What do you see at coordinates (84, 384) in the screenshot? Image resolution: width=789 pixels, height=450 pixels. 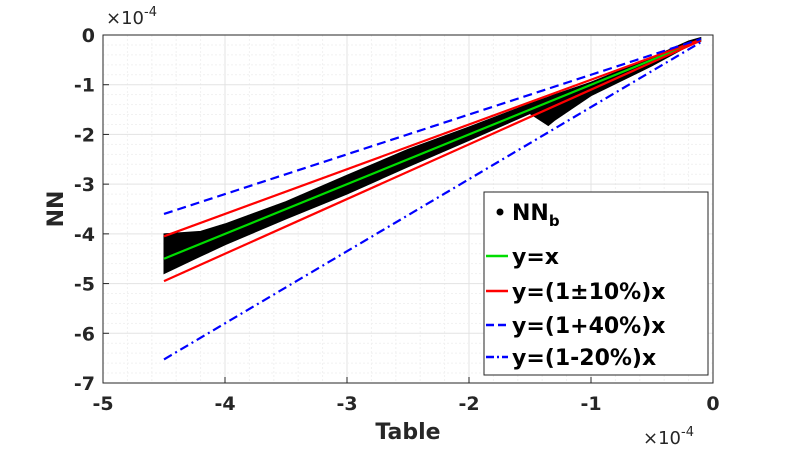 I see `y-tick-label: -7` at bounding box center [84, 384].